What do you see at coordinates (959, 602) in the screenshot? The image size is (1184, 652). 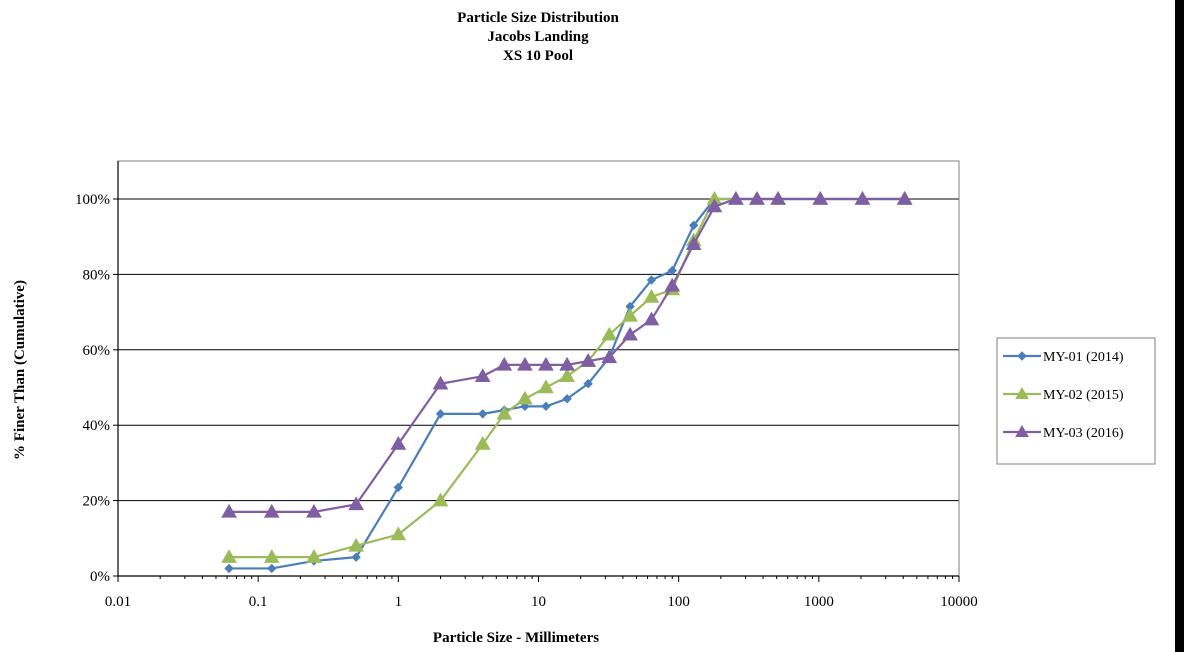 I see `x-tick-label: 10000` at bounding box center [959, 602].